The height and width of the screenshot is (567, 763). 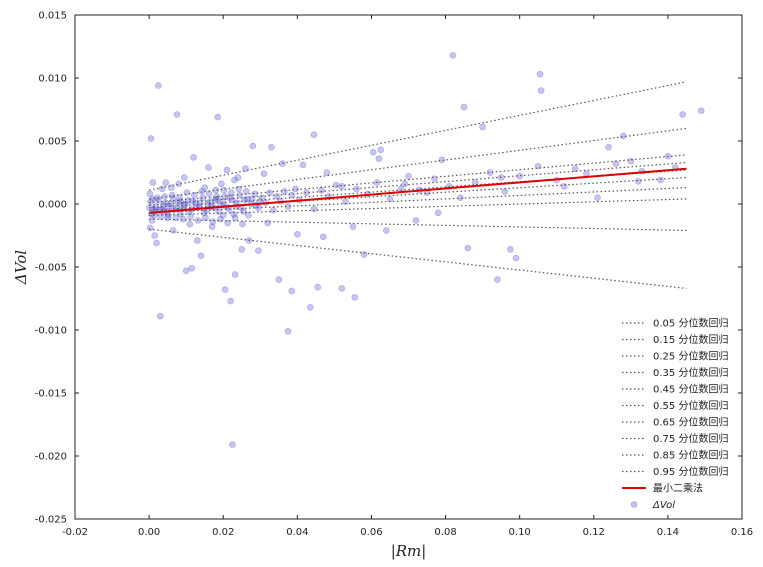 What do you see at coordinates (52, 205) in the screenshot?
I see `y-tick-label: 0.000` at bounding box center [52, 205].